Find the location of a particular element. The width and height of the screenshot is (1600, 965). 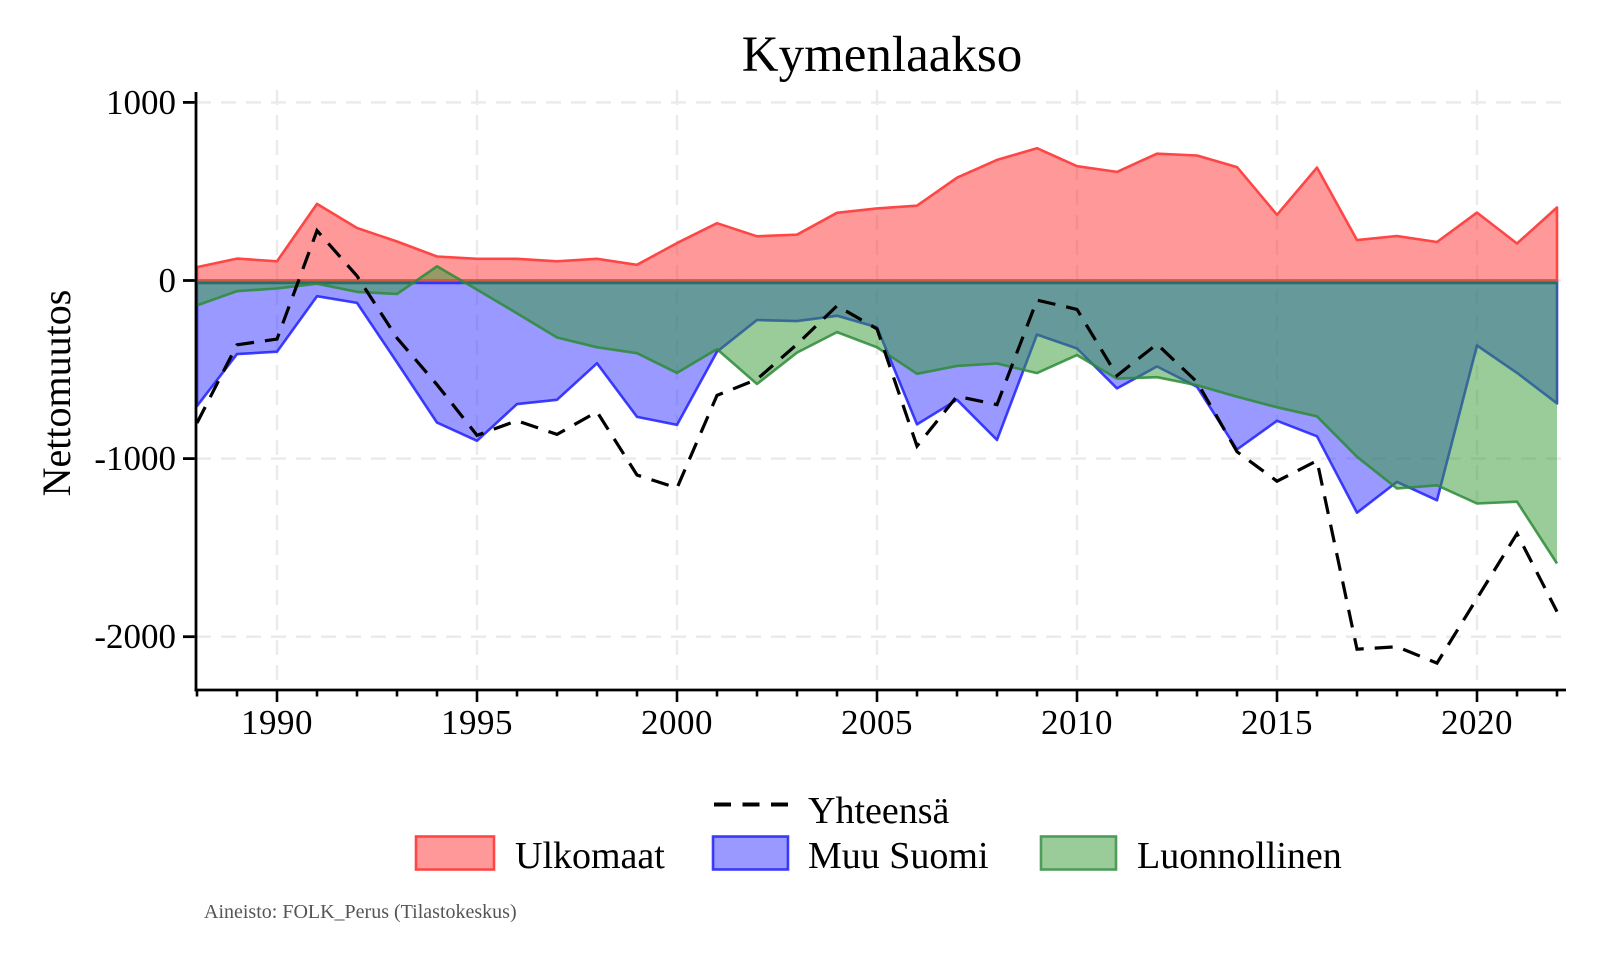

svg-text: 2020 is located at coordinates (1477, 722).